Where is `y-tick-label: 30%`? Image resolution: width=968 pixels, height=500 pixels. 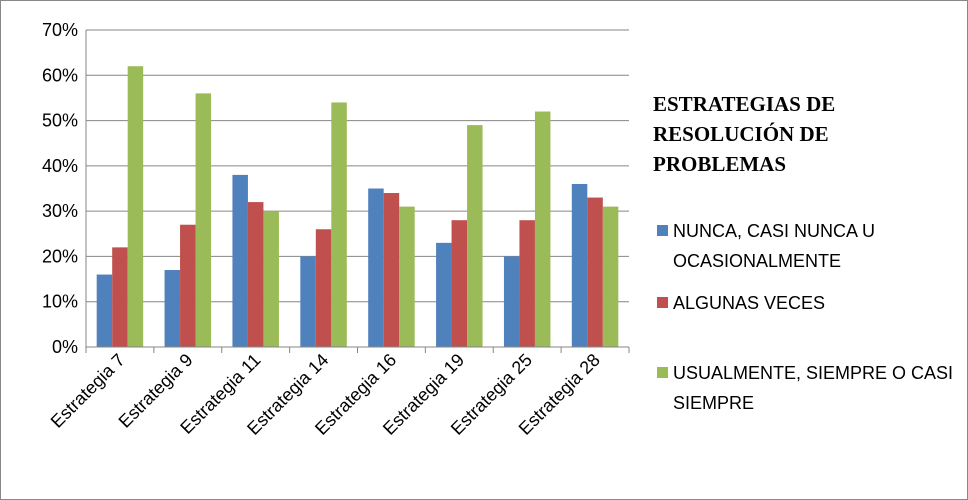
y-tick-label: 30% is located at coordinates (60, 211).